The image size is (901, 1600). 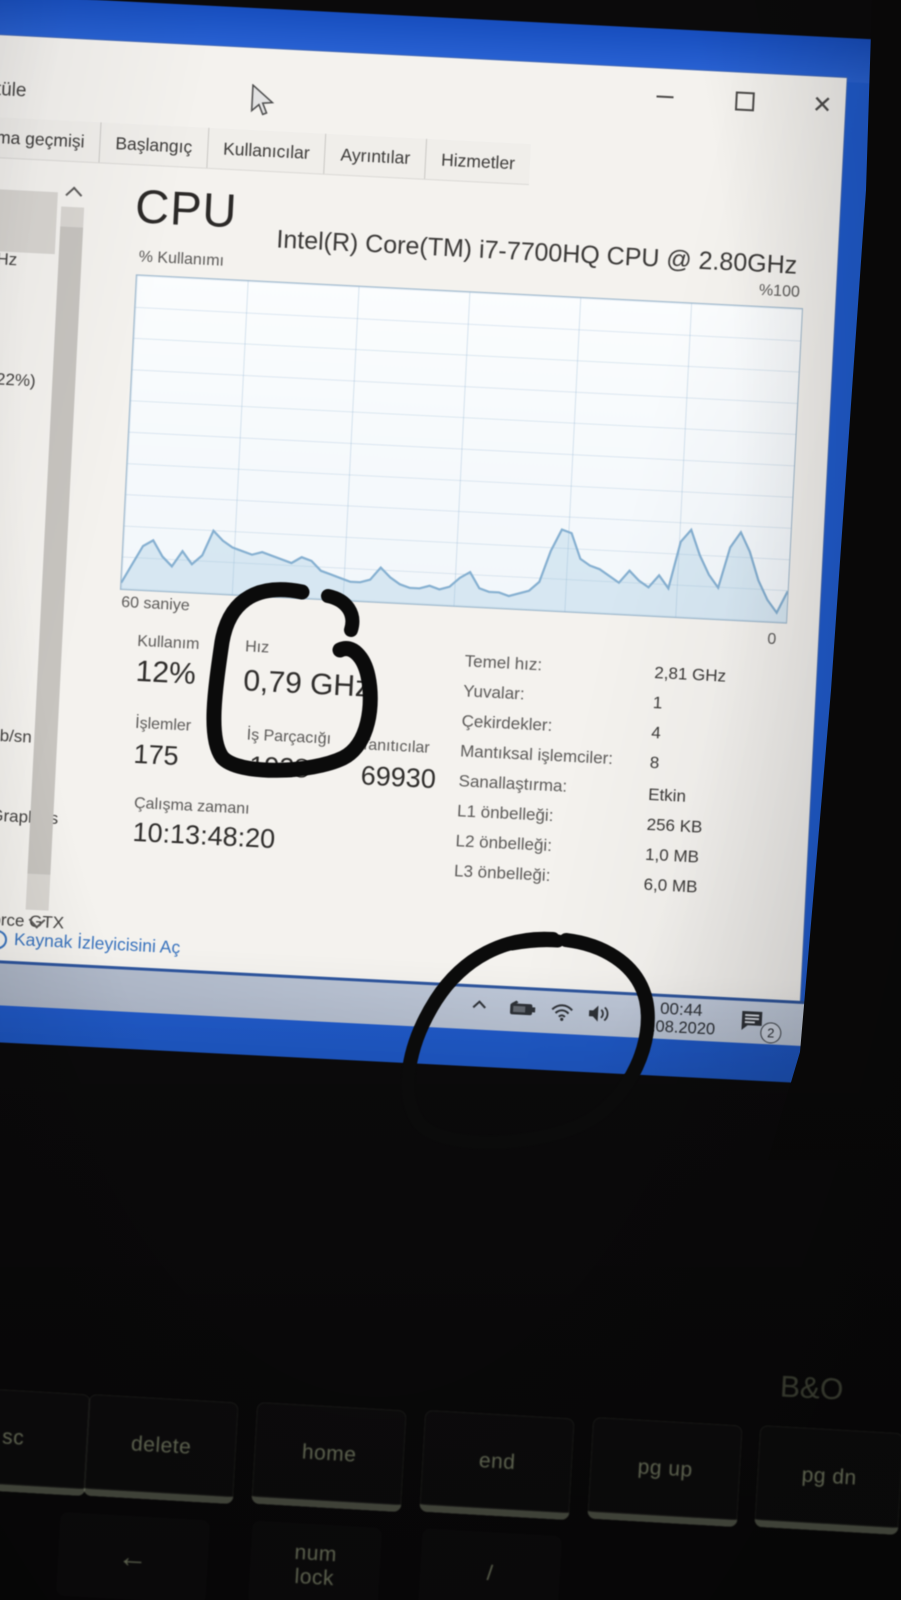 What do you see at coordinates (751, 1020) in the screenshot?
I see `notification-center-icon` at bounding box center [751, 1020].